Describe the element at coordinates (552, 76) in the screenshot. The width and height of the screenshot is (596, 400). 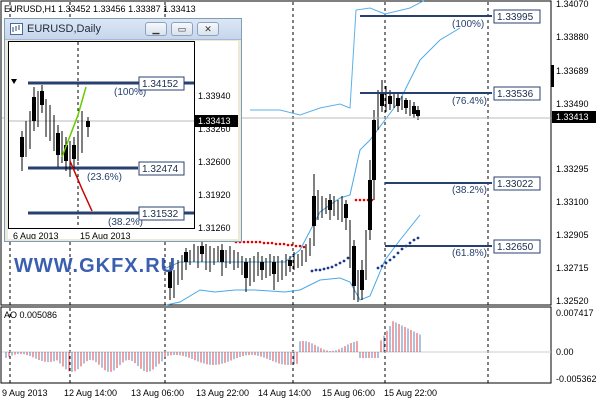
I see `chart-scroll-marker` at that location.